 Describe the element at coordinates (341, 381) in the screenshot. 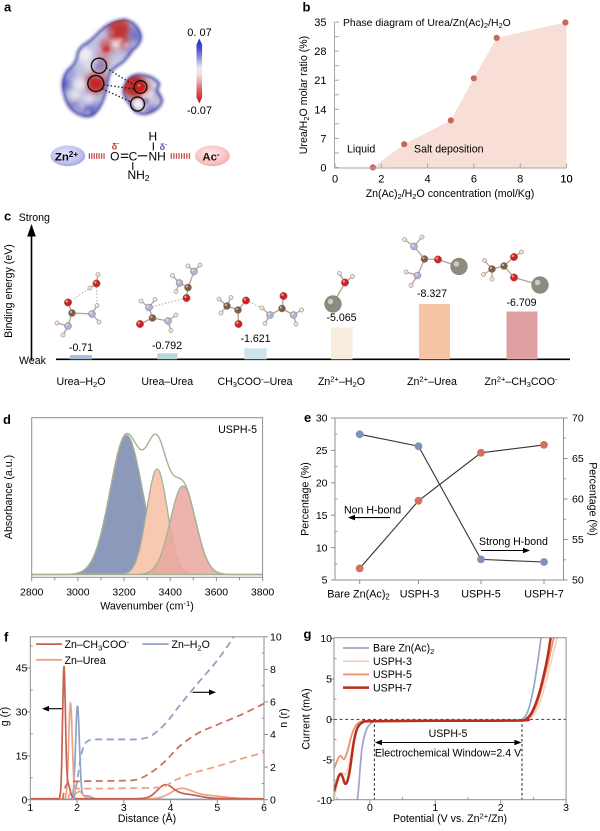

I see `svg-text: Zn2+–H2O` at that location.